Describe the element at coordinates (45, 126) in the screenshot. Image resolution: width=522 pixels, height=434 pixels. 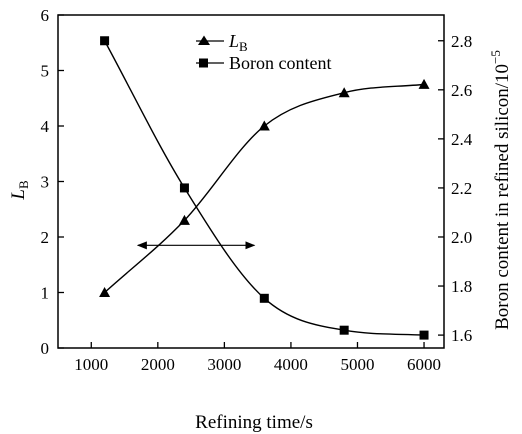
I see `y-left-tick-label: 4` at that location.